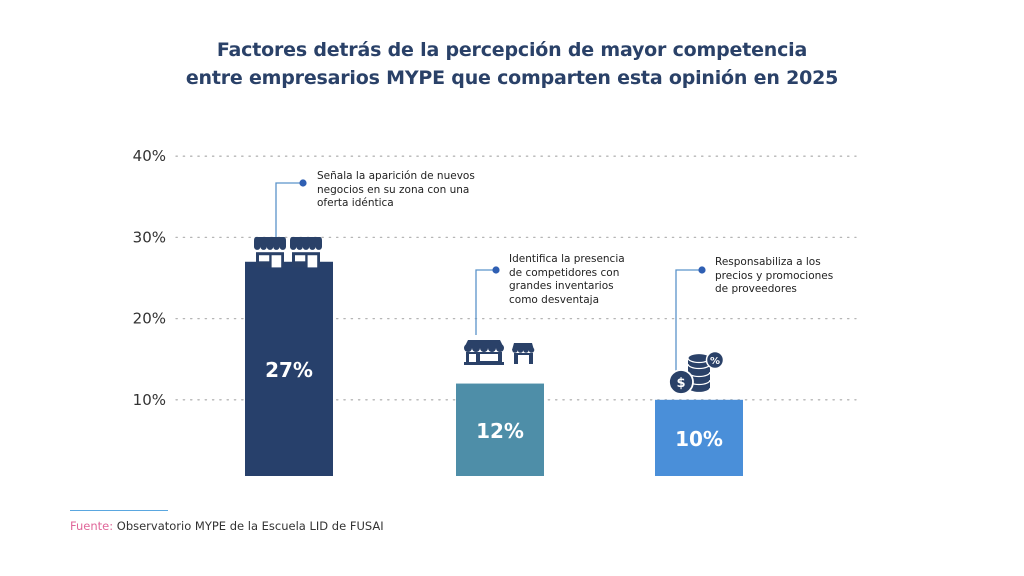 The height and width of the screenshot is (576, 1024). Describe the element at coordinates (499, 352) in the screenshot. I see `store-and-kiosk-icon` at that location.